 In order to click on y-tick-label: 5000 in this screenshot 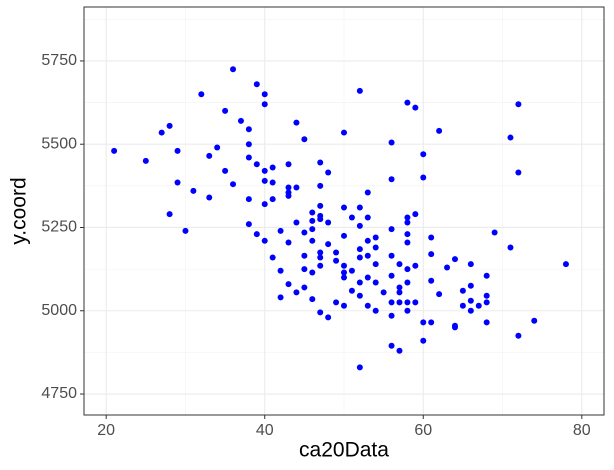, I will do `click(59, 310)`.